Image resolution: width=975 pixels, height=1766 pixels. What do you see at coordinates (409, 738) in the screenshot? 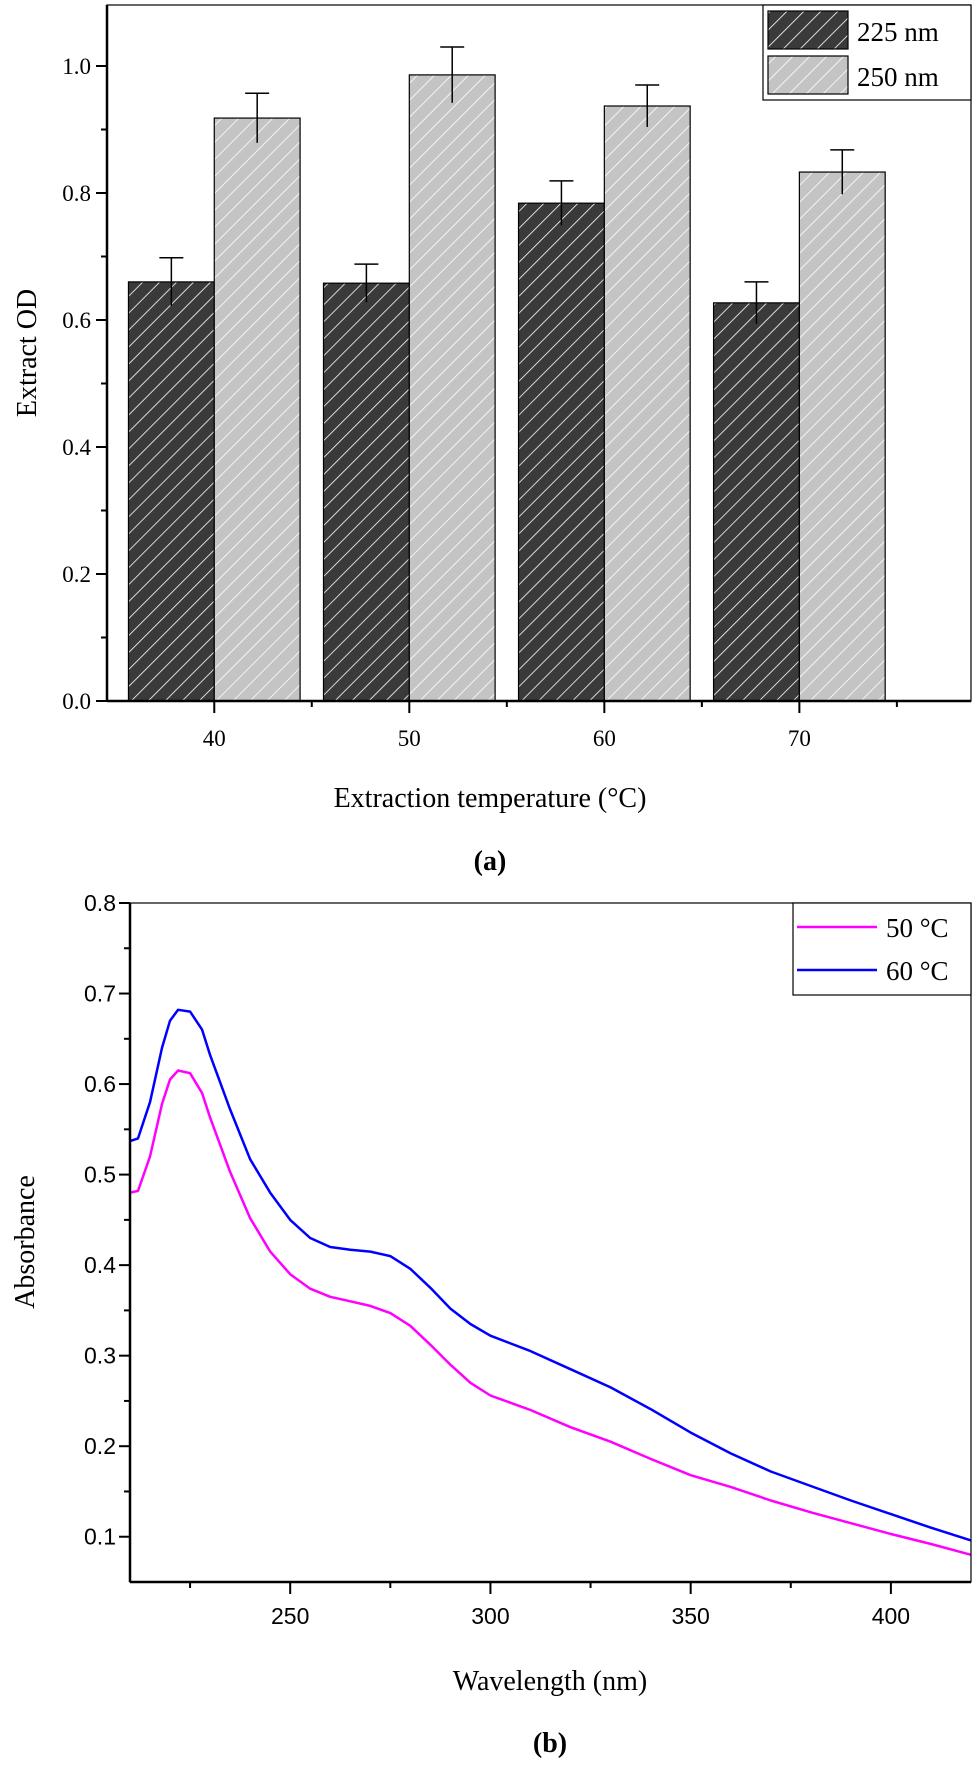
I see `x-tick-label: 50` at bounding box center [409, 738].